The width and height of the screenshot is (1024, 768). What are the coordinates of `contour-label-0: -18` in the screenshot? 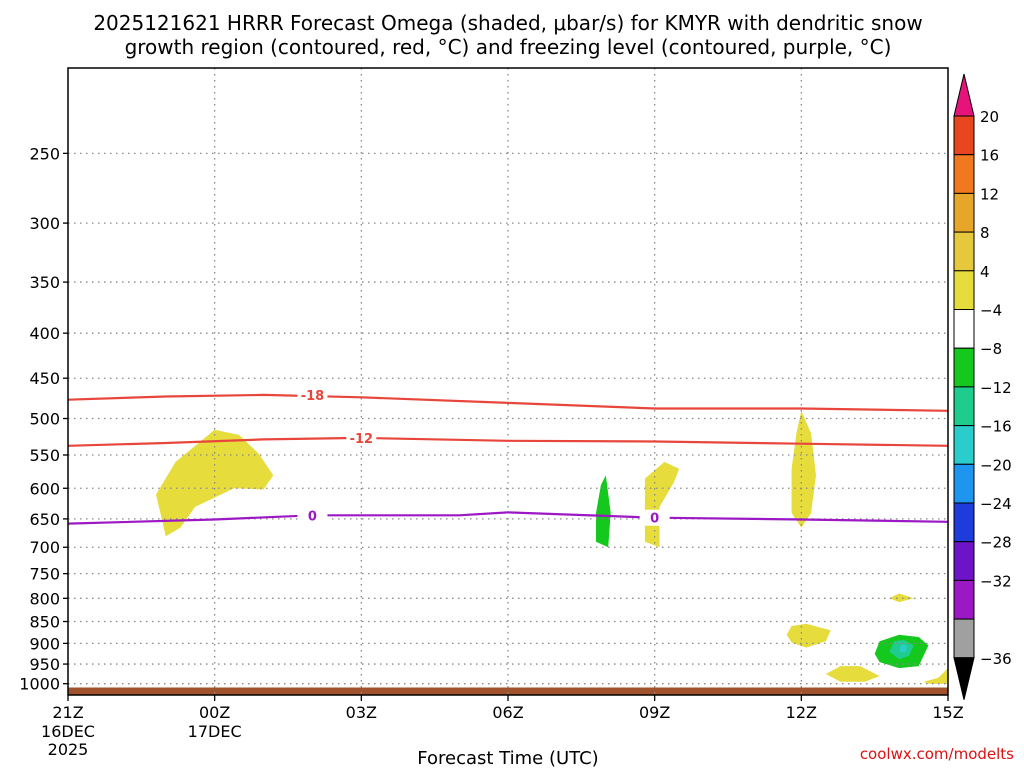 It's located at (313, 396).